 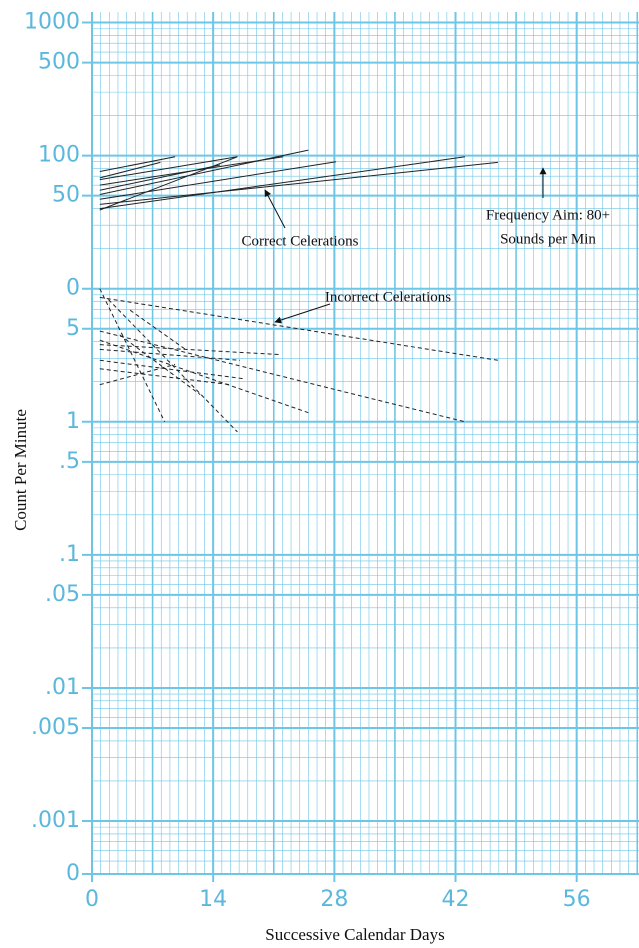 What do you see at coordinates (92, 899) in the screenshot?
I see `x-tick-label: 0` at bounding box center [92, 899].